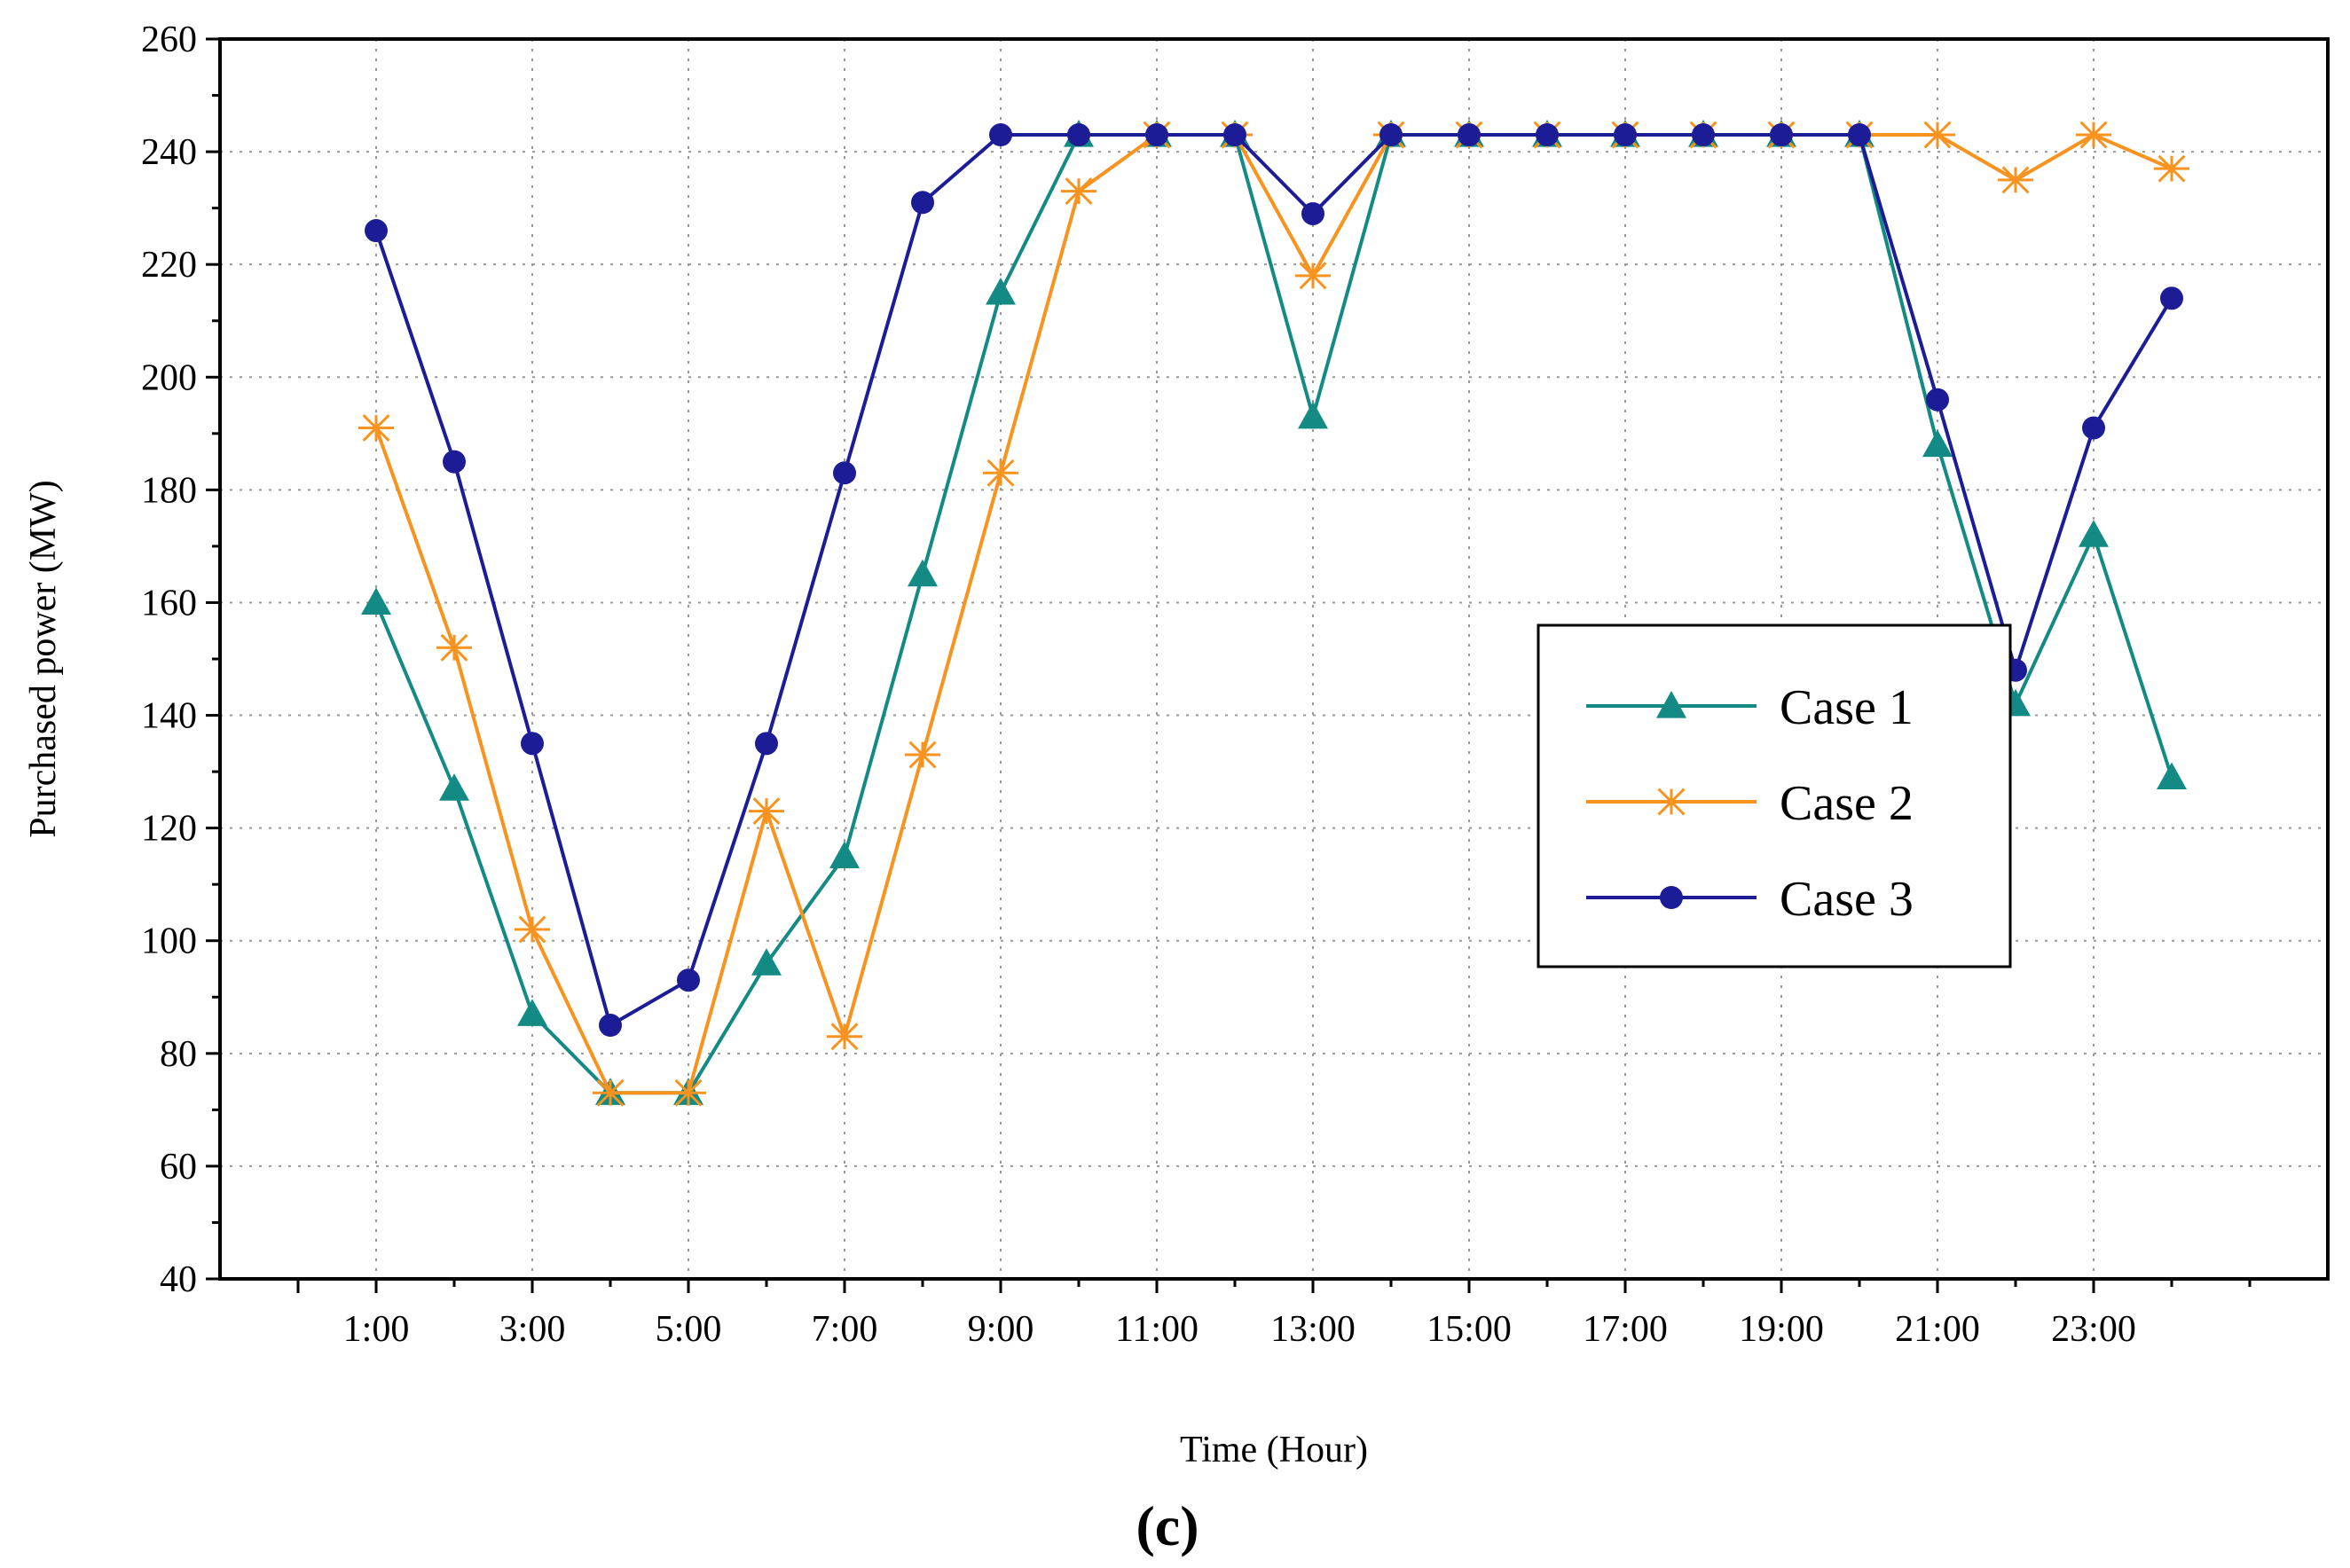 This screenshot has width=2350, height=1568. What do you see at coordinates (169, 716) in the screenshot?
I see `y-tick-label: 140` at bounding box center [169, 716].